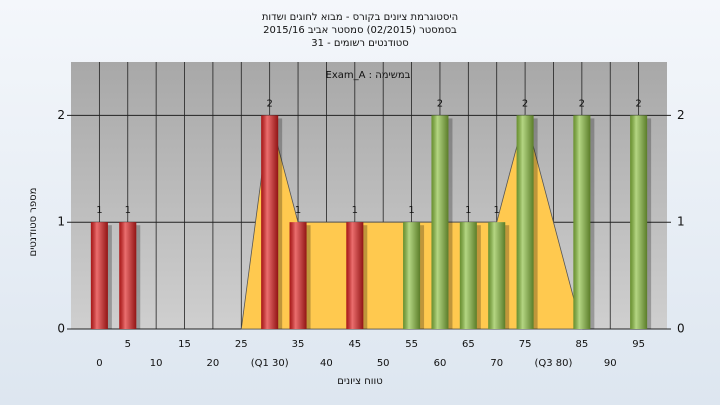  I want to click on x-tick-label: 70, so click(496, 363).